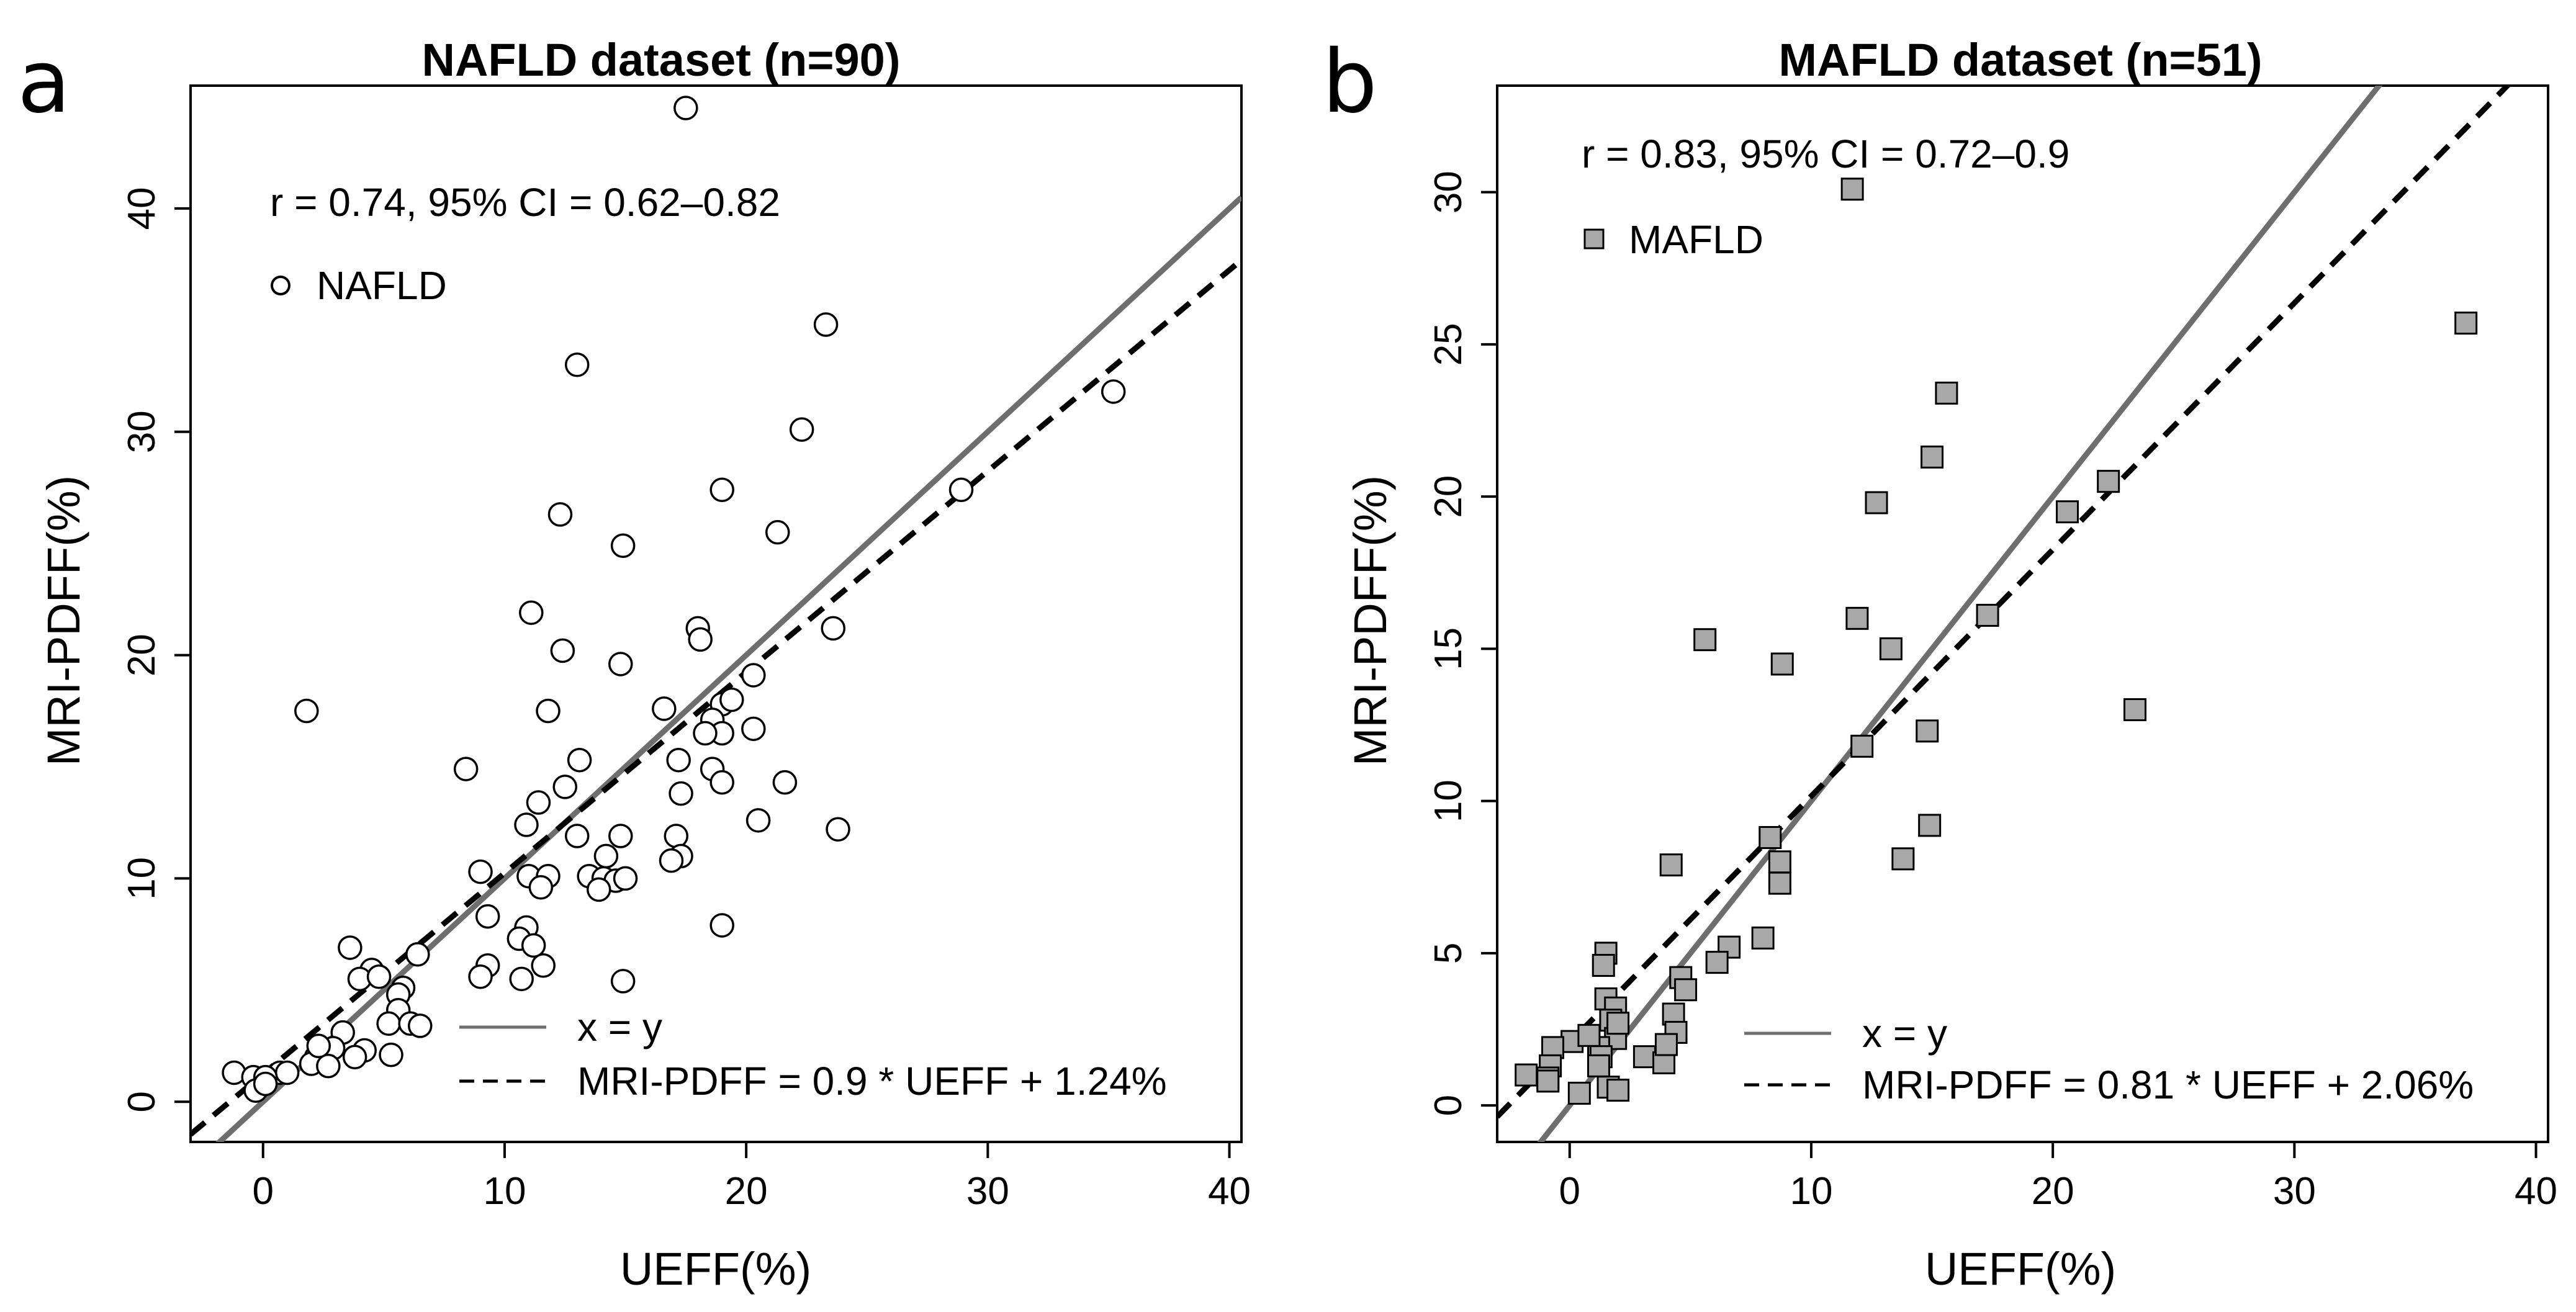 The height and width of the screenshot is (1312, 2576). What do you see at coordinates (2109, 1059) in the screenshot?
I see `line-legend: x = y MRI-PDFF = 0.81 * UEFF + 2.06%` at bounding box center [2109, 1059].